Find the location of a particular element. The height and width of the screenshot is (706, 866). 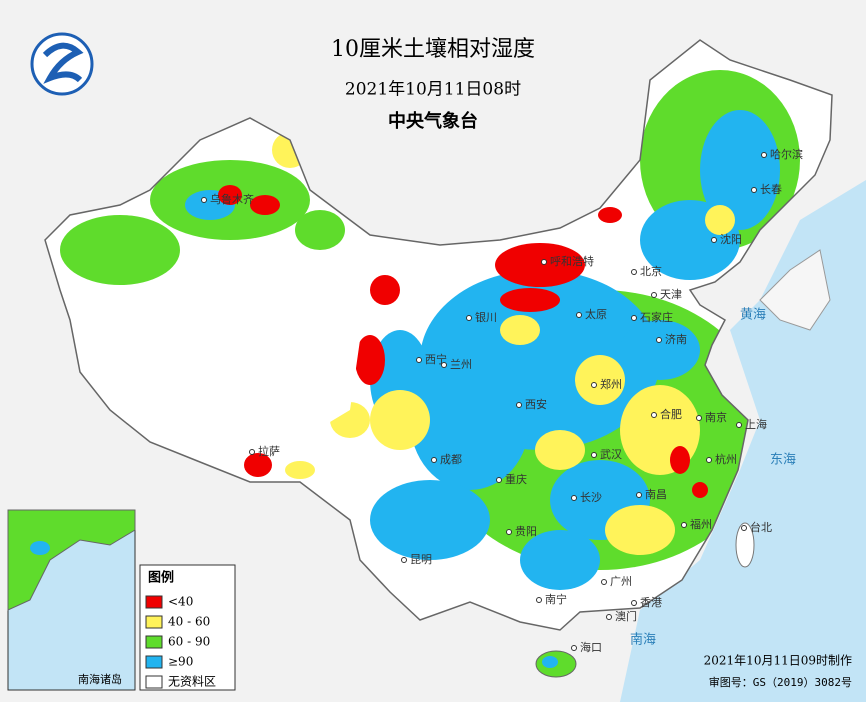

inset-label: 南海诸岛 is located at coordinates (100, 679).